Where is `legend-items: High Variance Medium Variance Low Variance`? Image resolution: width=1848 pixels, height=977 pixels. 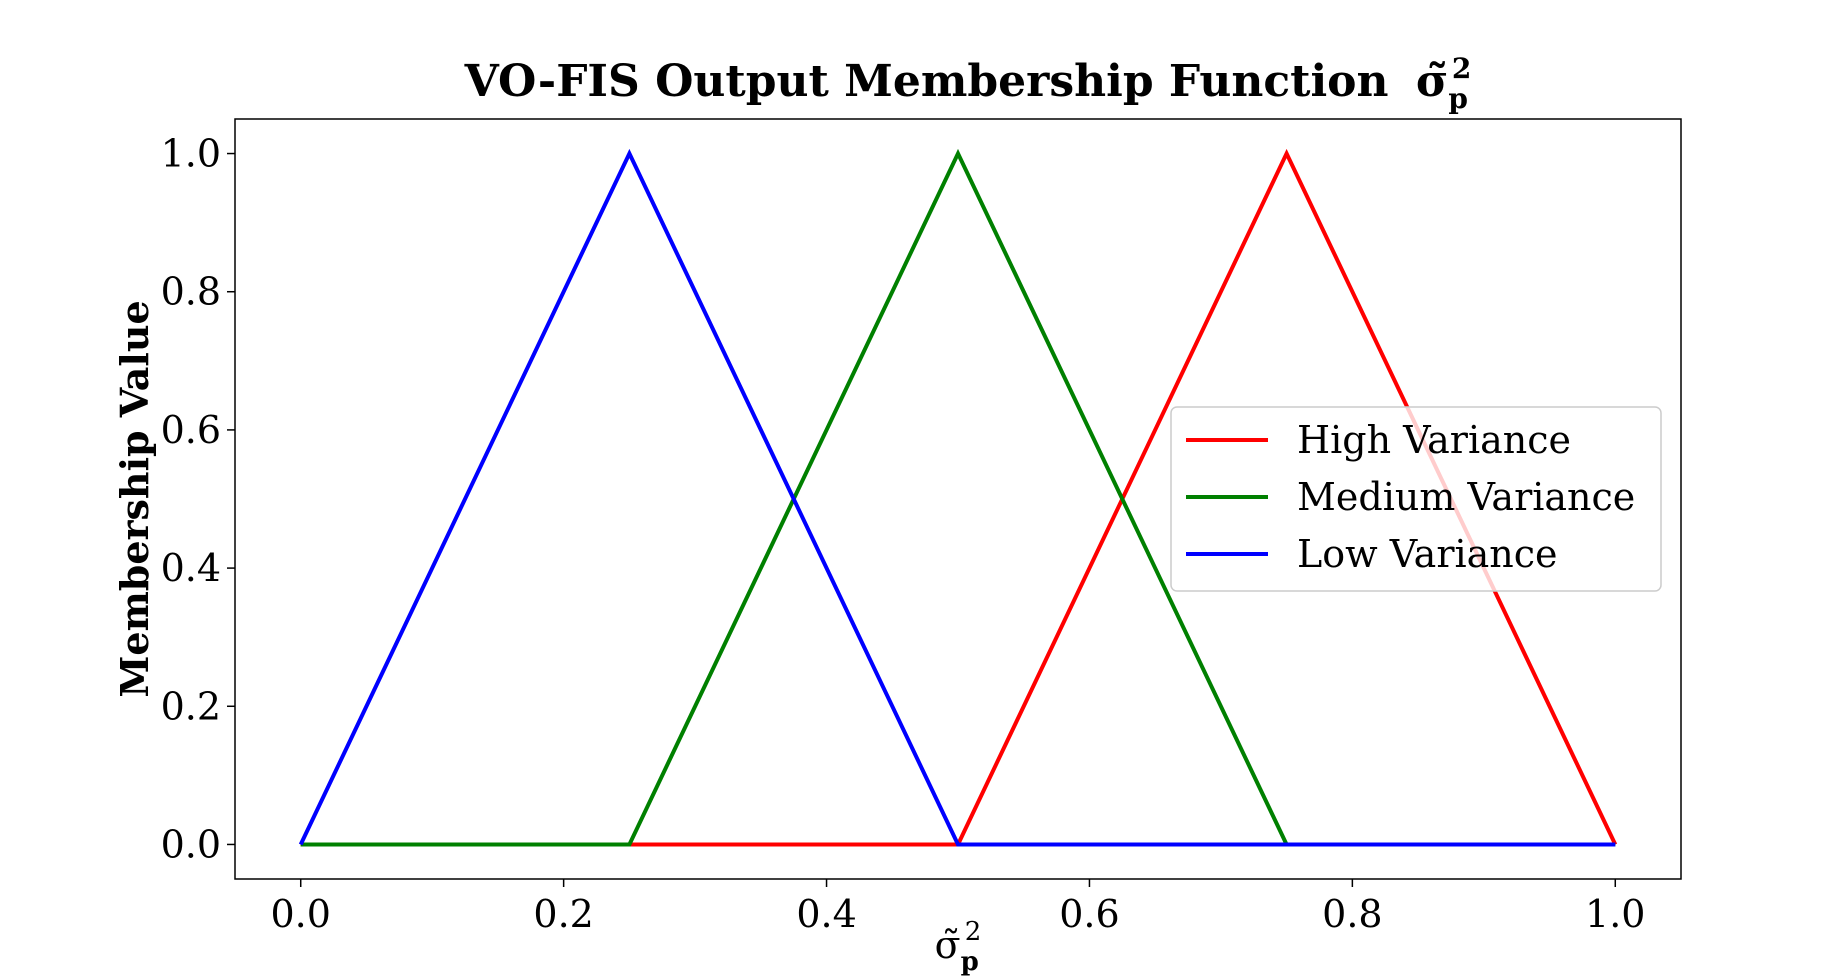
legend-items: High Variance Medium Variance Low Variance is located at coordinates (1410, 497).